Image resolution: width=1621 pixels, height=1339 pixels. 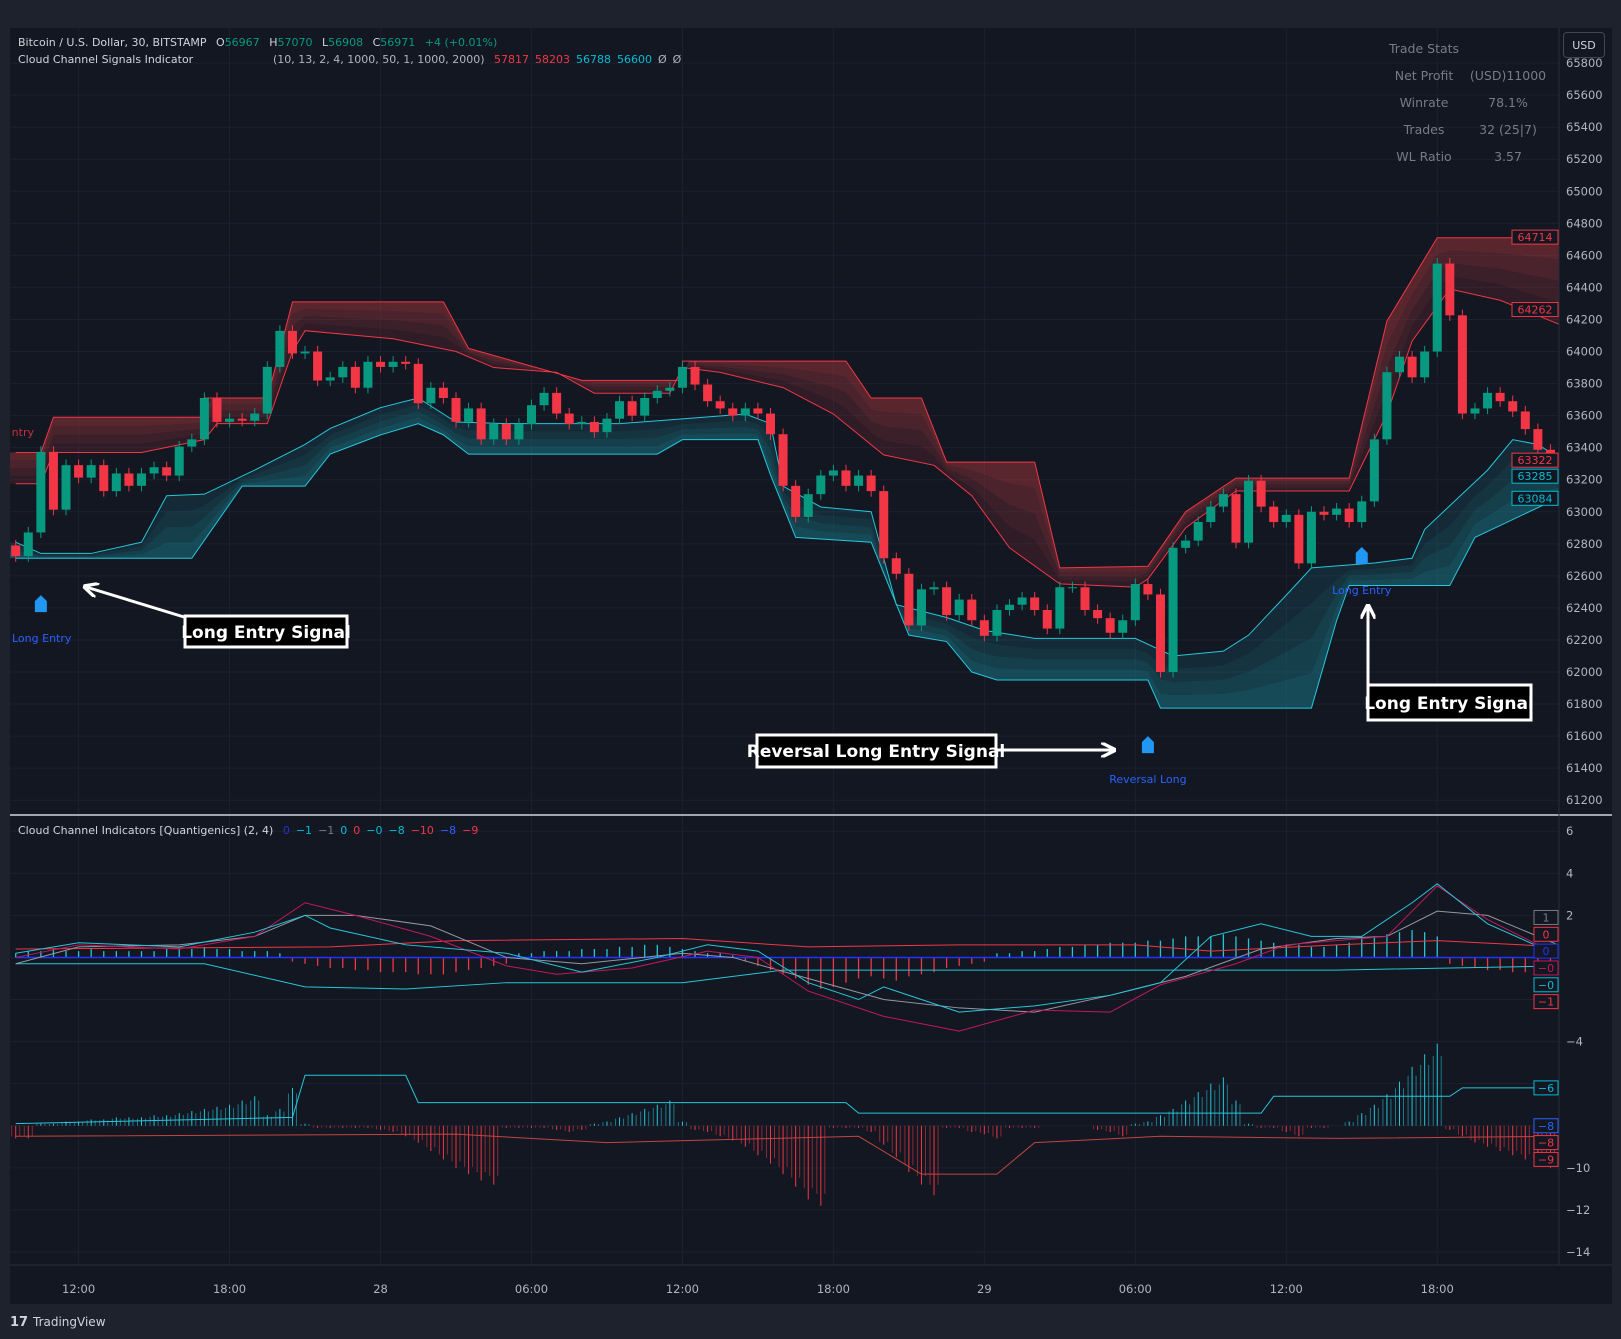 What do you see at coordinates (787, 1099) in the screenshot?
I see `cyan-step-line` at bounding box center [787, 1099].